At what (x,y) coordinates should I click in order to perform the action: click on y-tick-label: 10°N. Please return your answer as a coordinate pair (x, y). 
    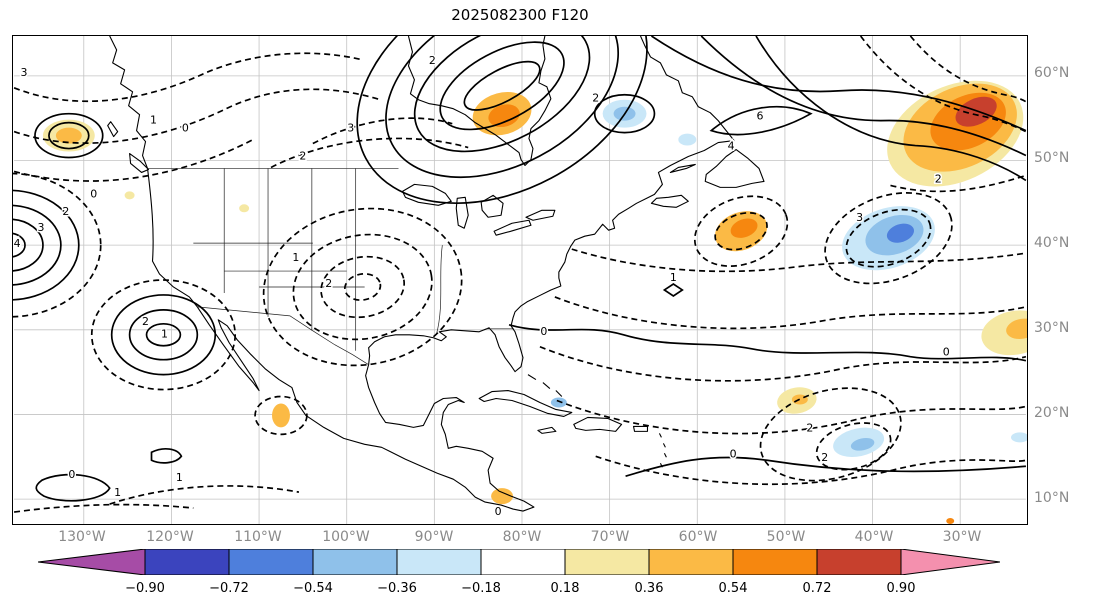
    Looking at the image, I should click on (1052, 498).